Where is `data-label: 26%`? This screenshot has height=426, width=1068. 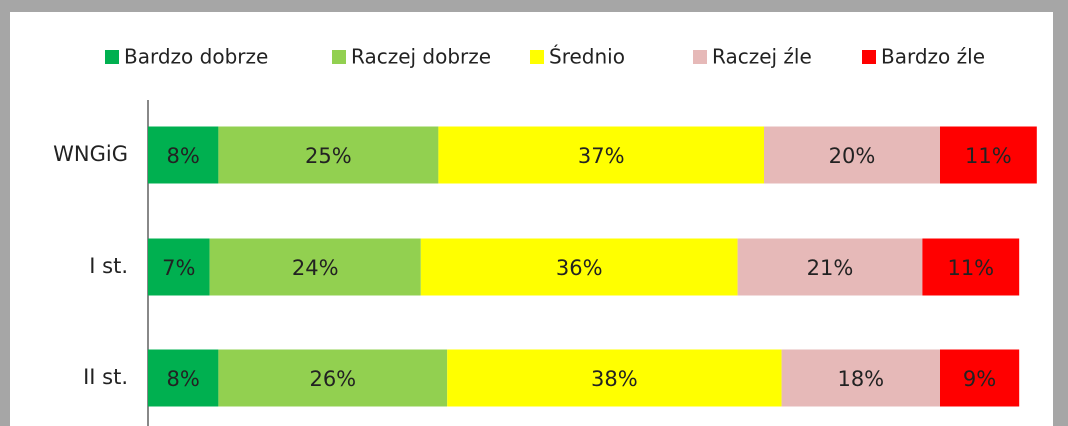 data-label: 26% is located at coordinates (332, 379).